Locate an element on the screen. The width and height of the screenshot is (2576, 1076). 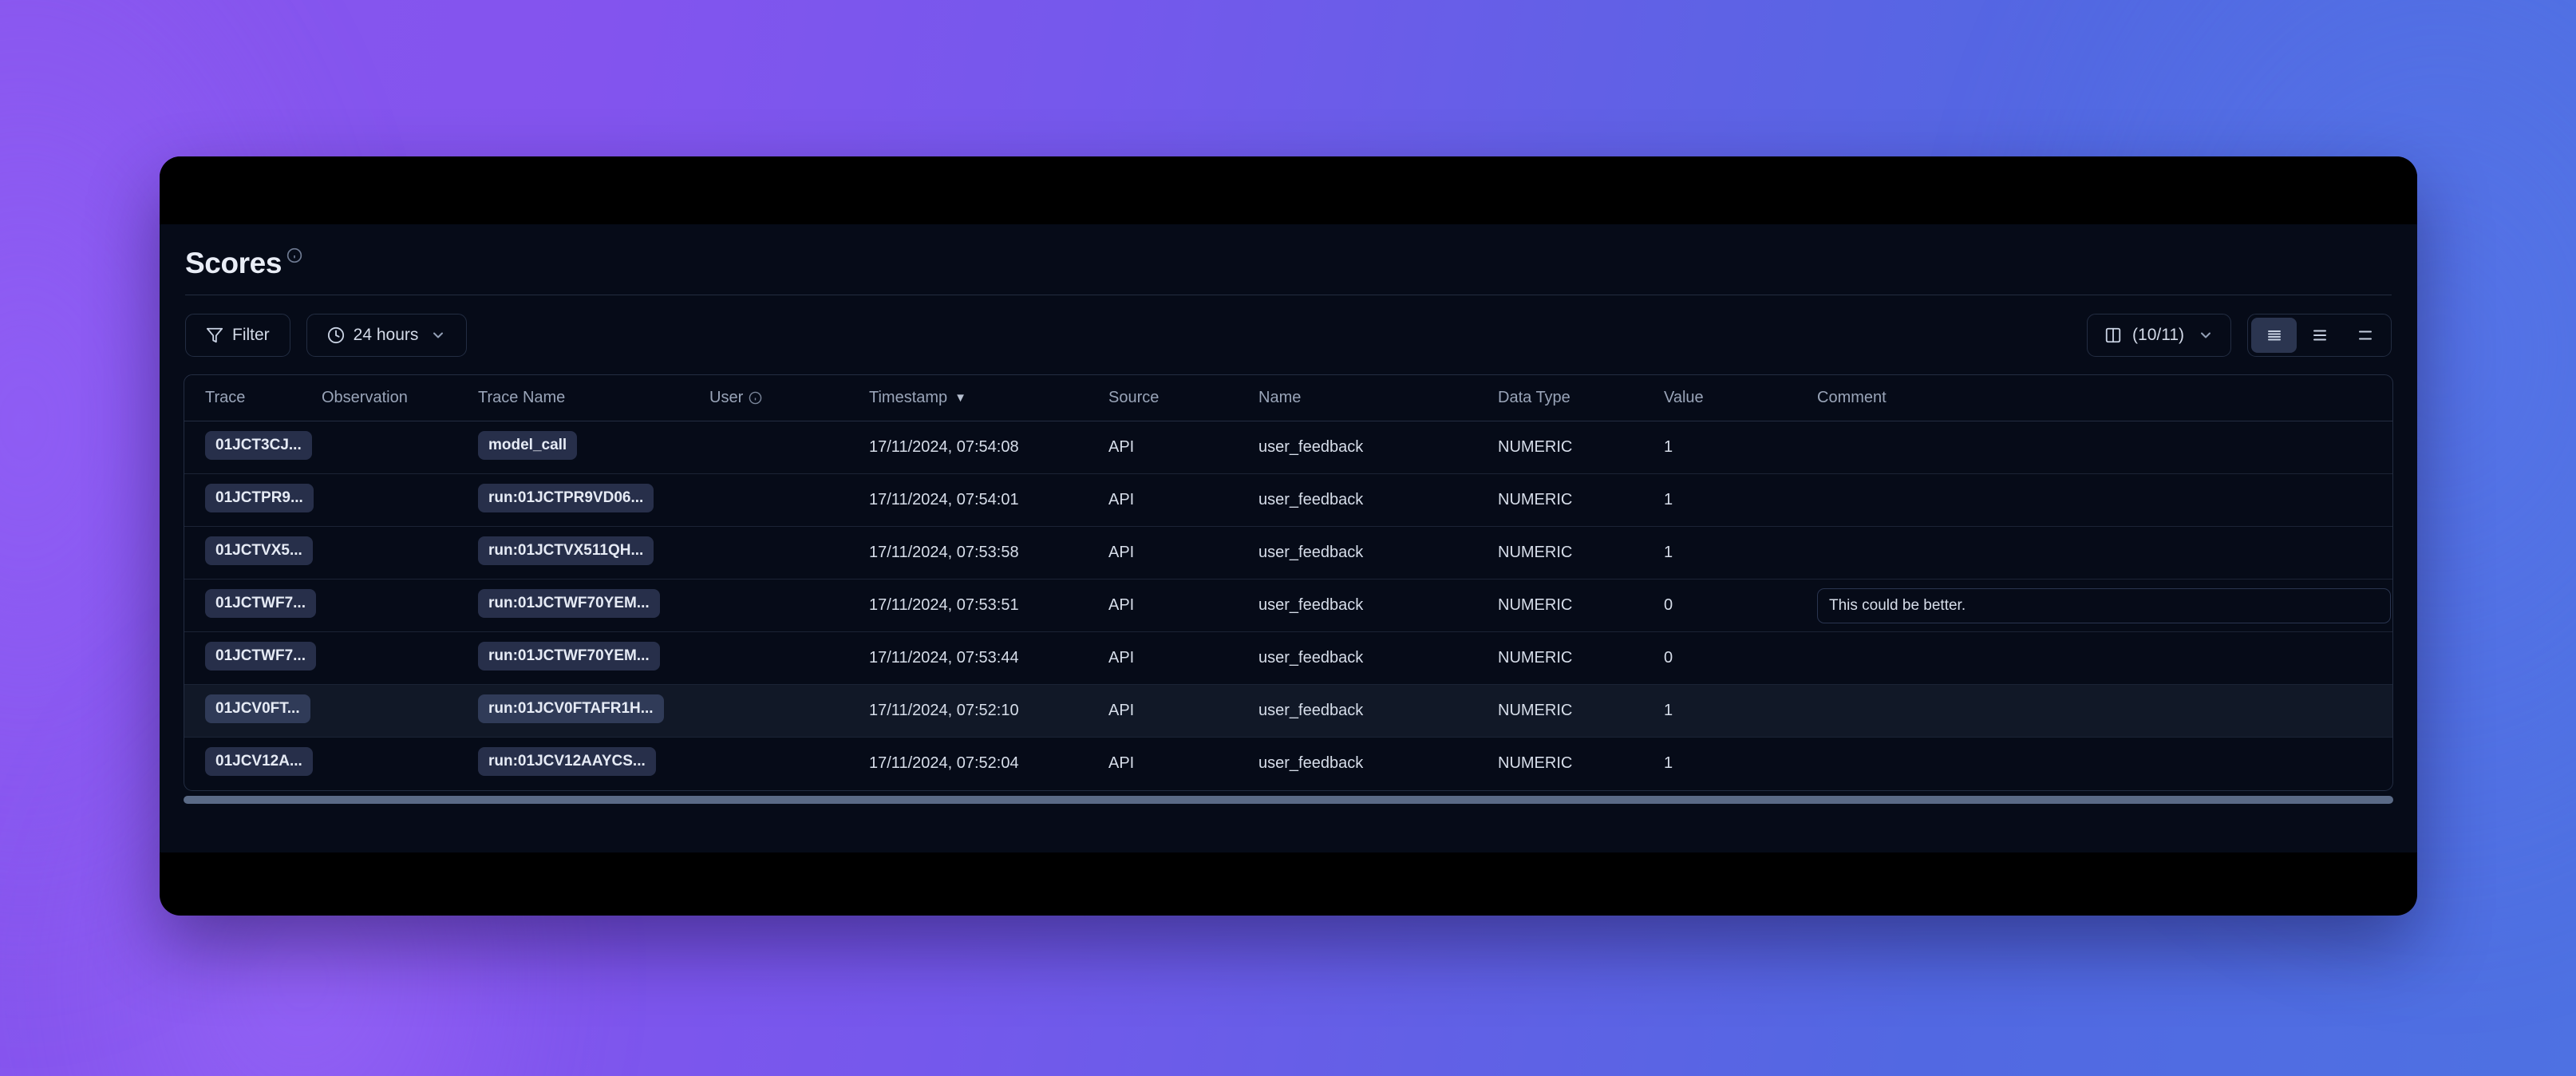
column-header-data-type: Data Type is located at coordinates (1581, 398).